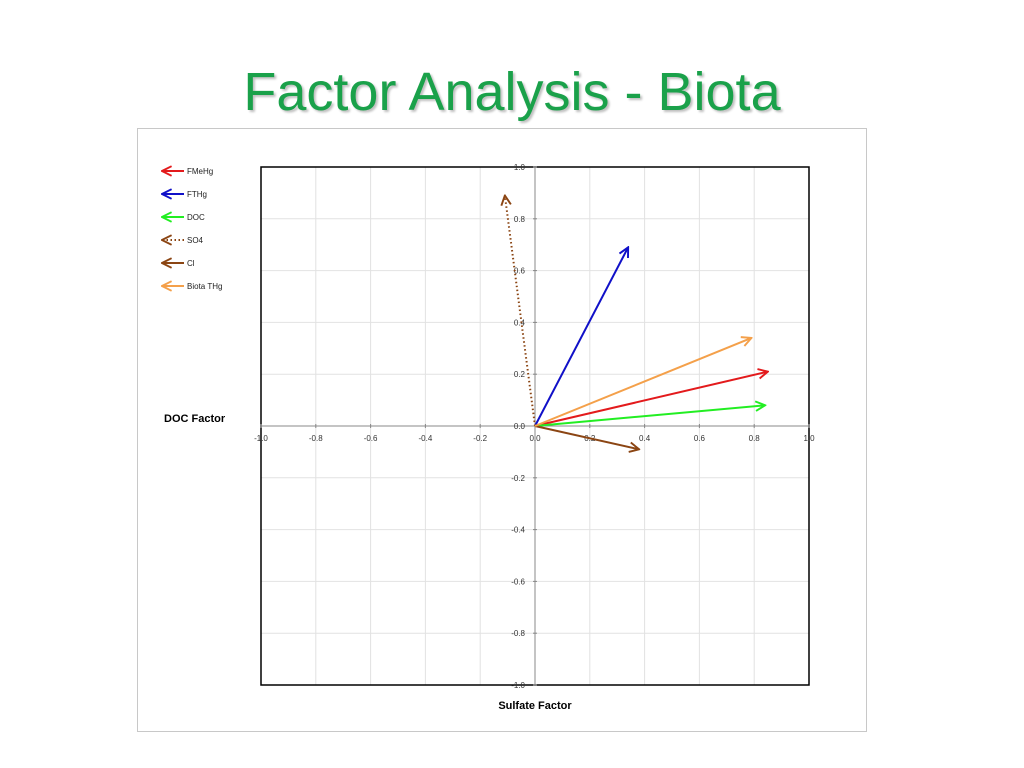 The height and width of the screenshot is (768, 1024). I want to click on y-tick-label: -0.2, so click(518, 478).